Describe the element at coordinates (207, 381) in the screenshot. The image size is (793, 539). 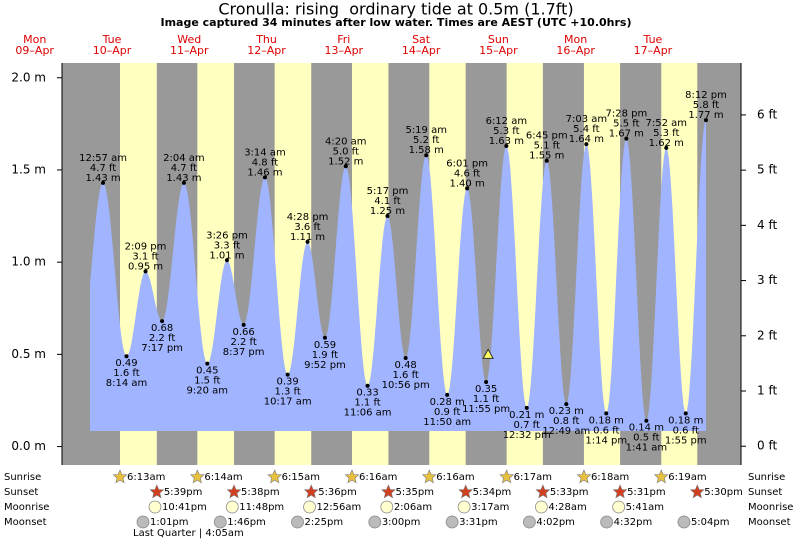
I see `tide-label: 1.5 ft` at that location.